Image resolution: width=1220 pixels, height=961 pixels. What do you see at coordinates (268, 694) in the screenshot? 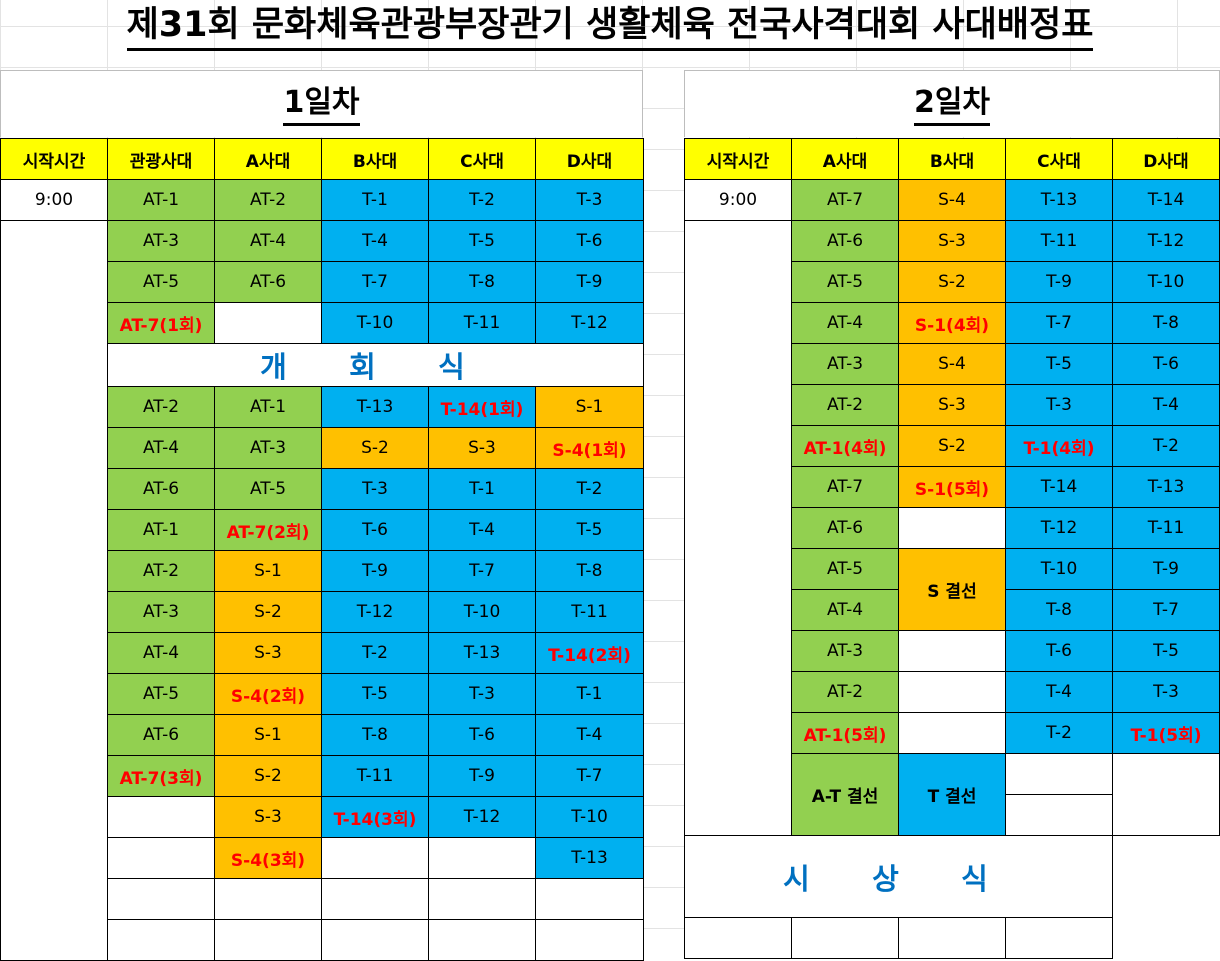
I see `day1-cell: S-4(2회)` at bounding box center [268, 694].